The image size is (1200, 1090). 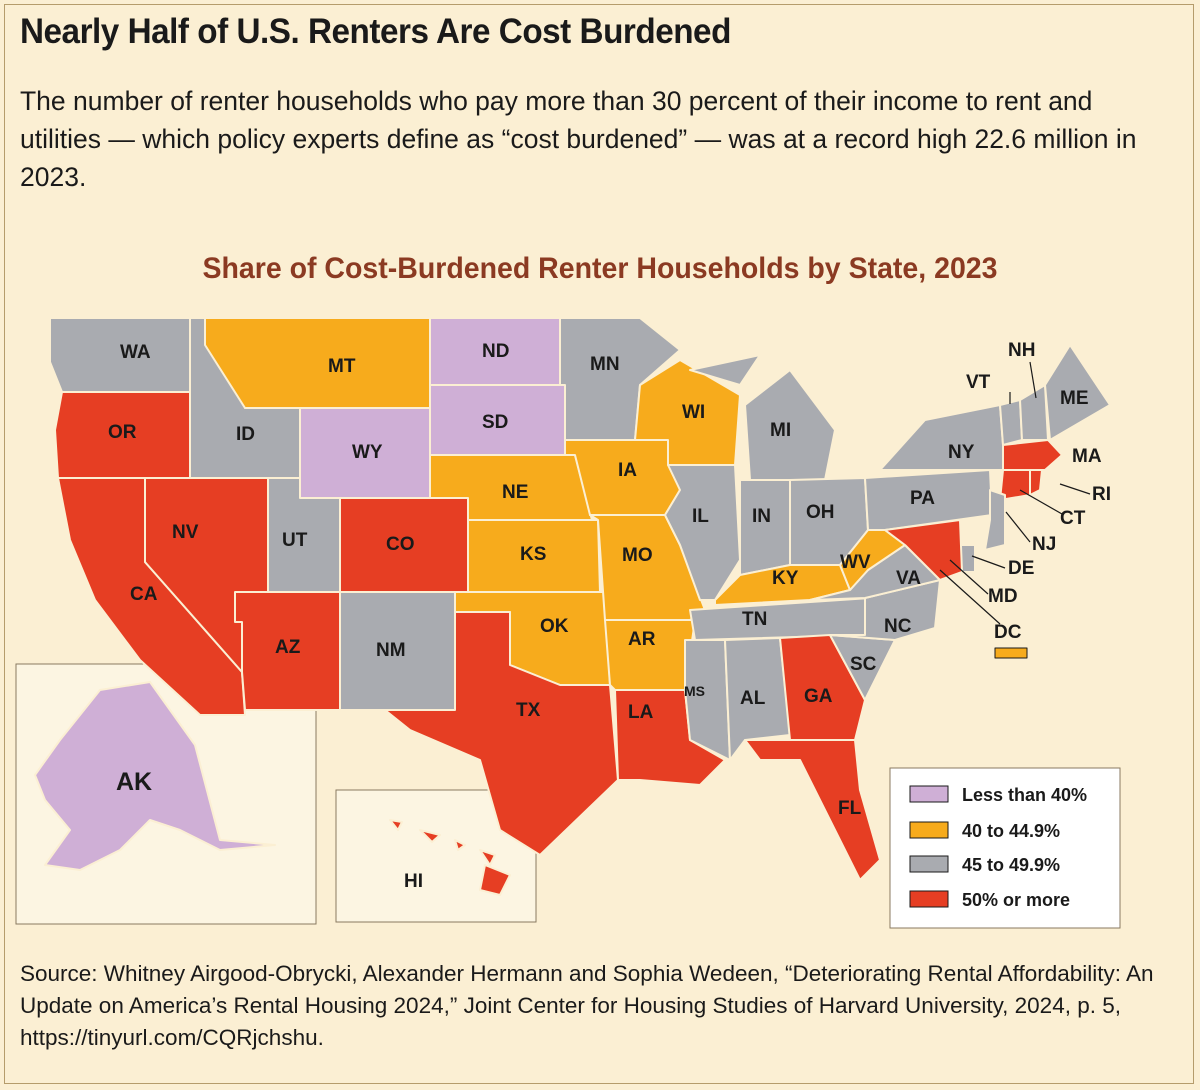 What do you see at coordinates (1101, 494) in the screenshot?
I see `label-ri: RI` at bounding box center [1101, 494].